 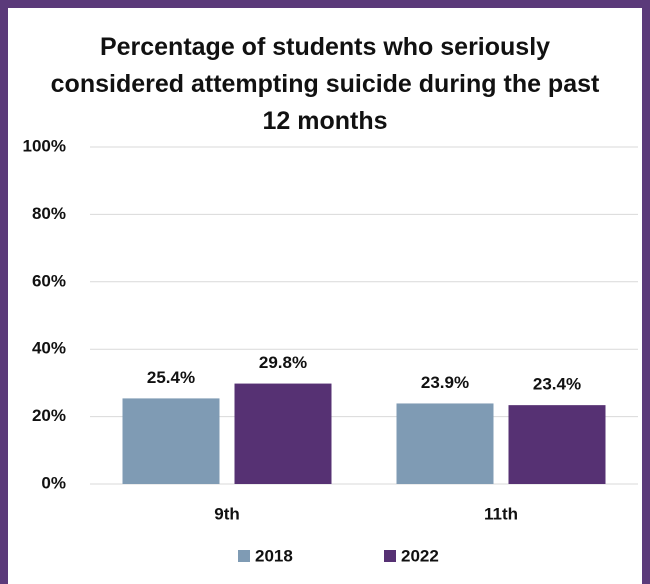 I want to click on y-tick-label: 100%, so click(x=44, y=145).